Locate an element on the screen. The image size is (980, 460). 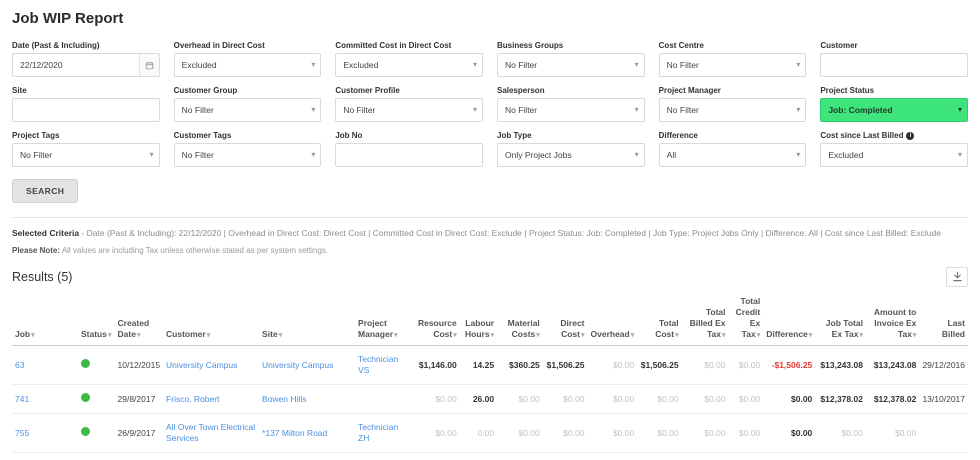
filter-label-cost-centre: Cost Centre is located at coordinates (733, 45).